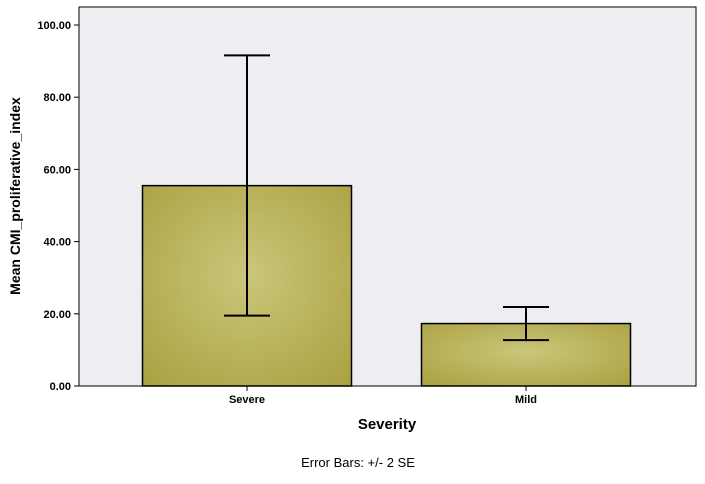 This screenshot has height=484, width=705. I want to click on x-tick-label-mild: Mild, so click(526, 400).